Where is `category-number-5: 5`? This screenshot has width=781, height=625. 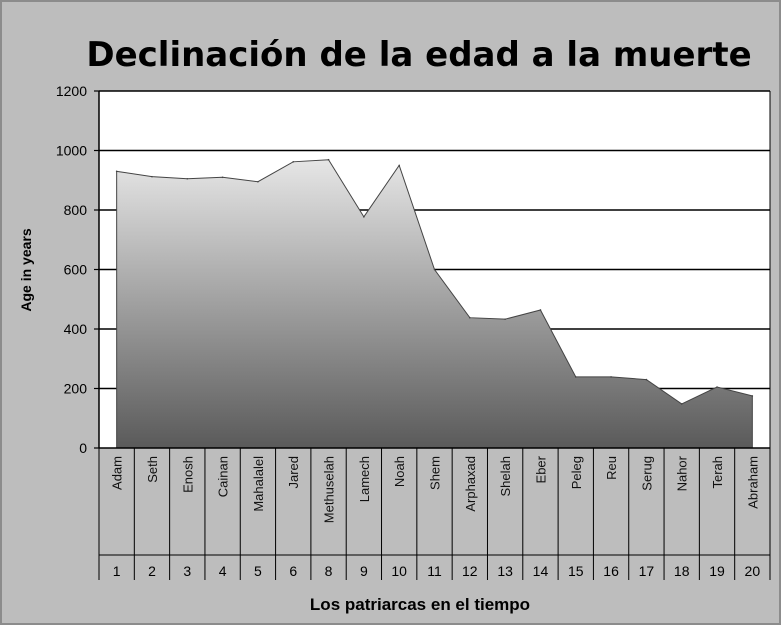 category-number-5: 5 is located at coordinates (258, 571).